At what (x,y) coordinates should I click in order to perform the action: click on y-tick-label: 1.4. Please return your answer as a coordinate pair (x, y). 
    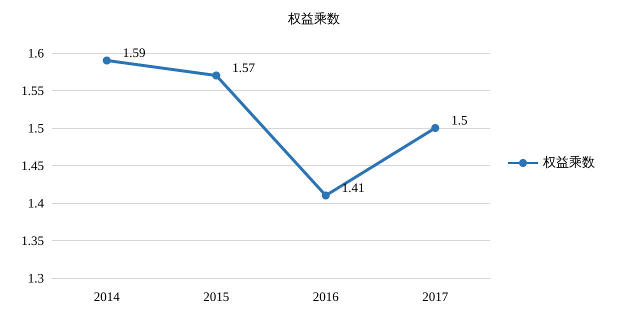
    Looking at the image, I should click on (36, 203).